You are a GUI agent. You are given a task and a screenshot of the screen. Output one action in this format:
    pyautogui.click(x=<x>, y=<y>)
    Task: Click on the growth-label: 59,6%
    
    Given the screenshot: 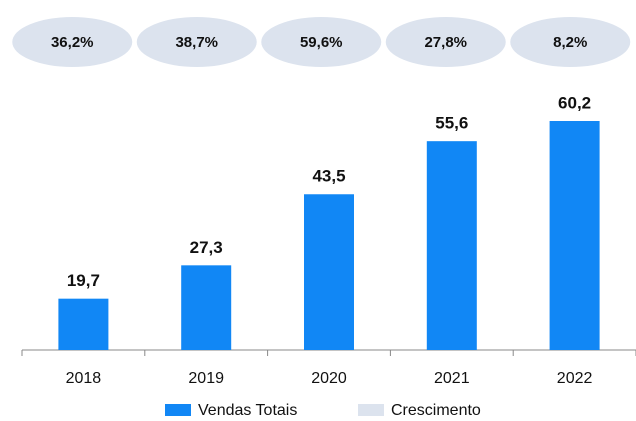 What is the action you would take?
    pyautogui.click(x=321, y=42)
    